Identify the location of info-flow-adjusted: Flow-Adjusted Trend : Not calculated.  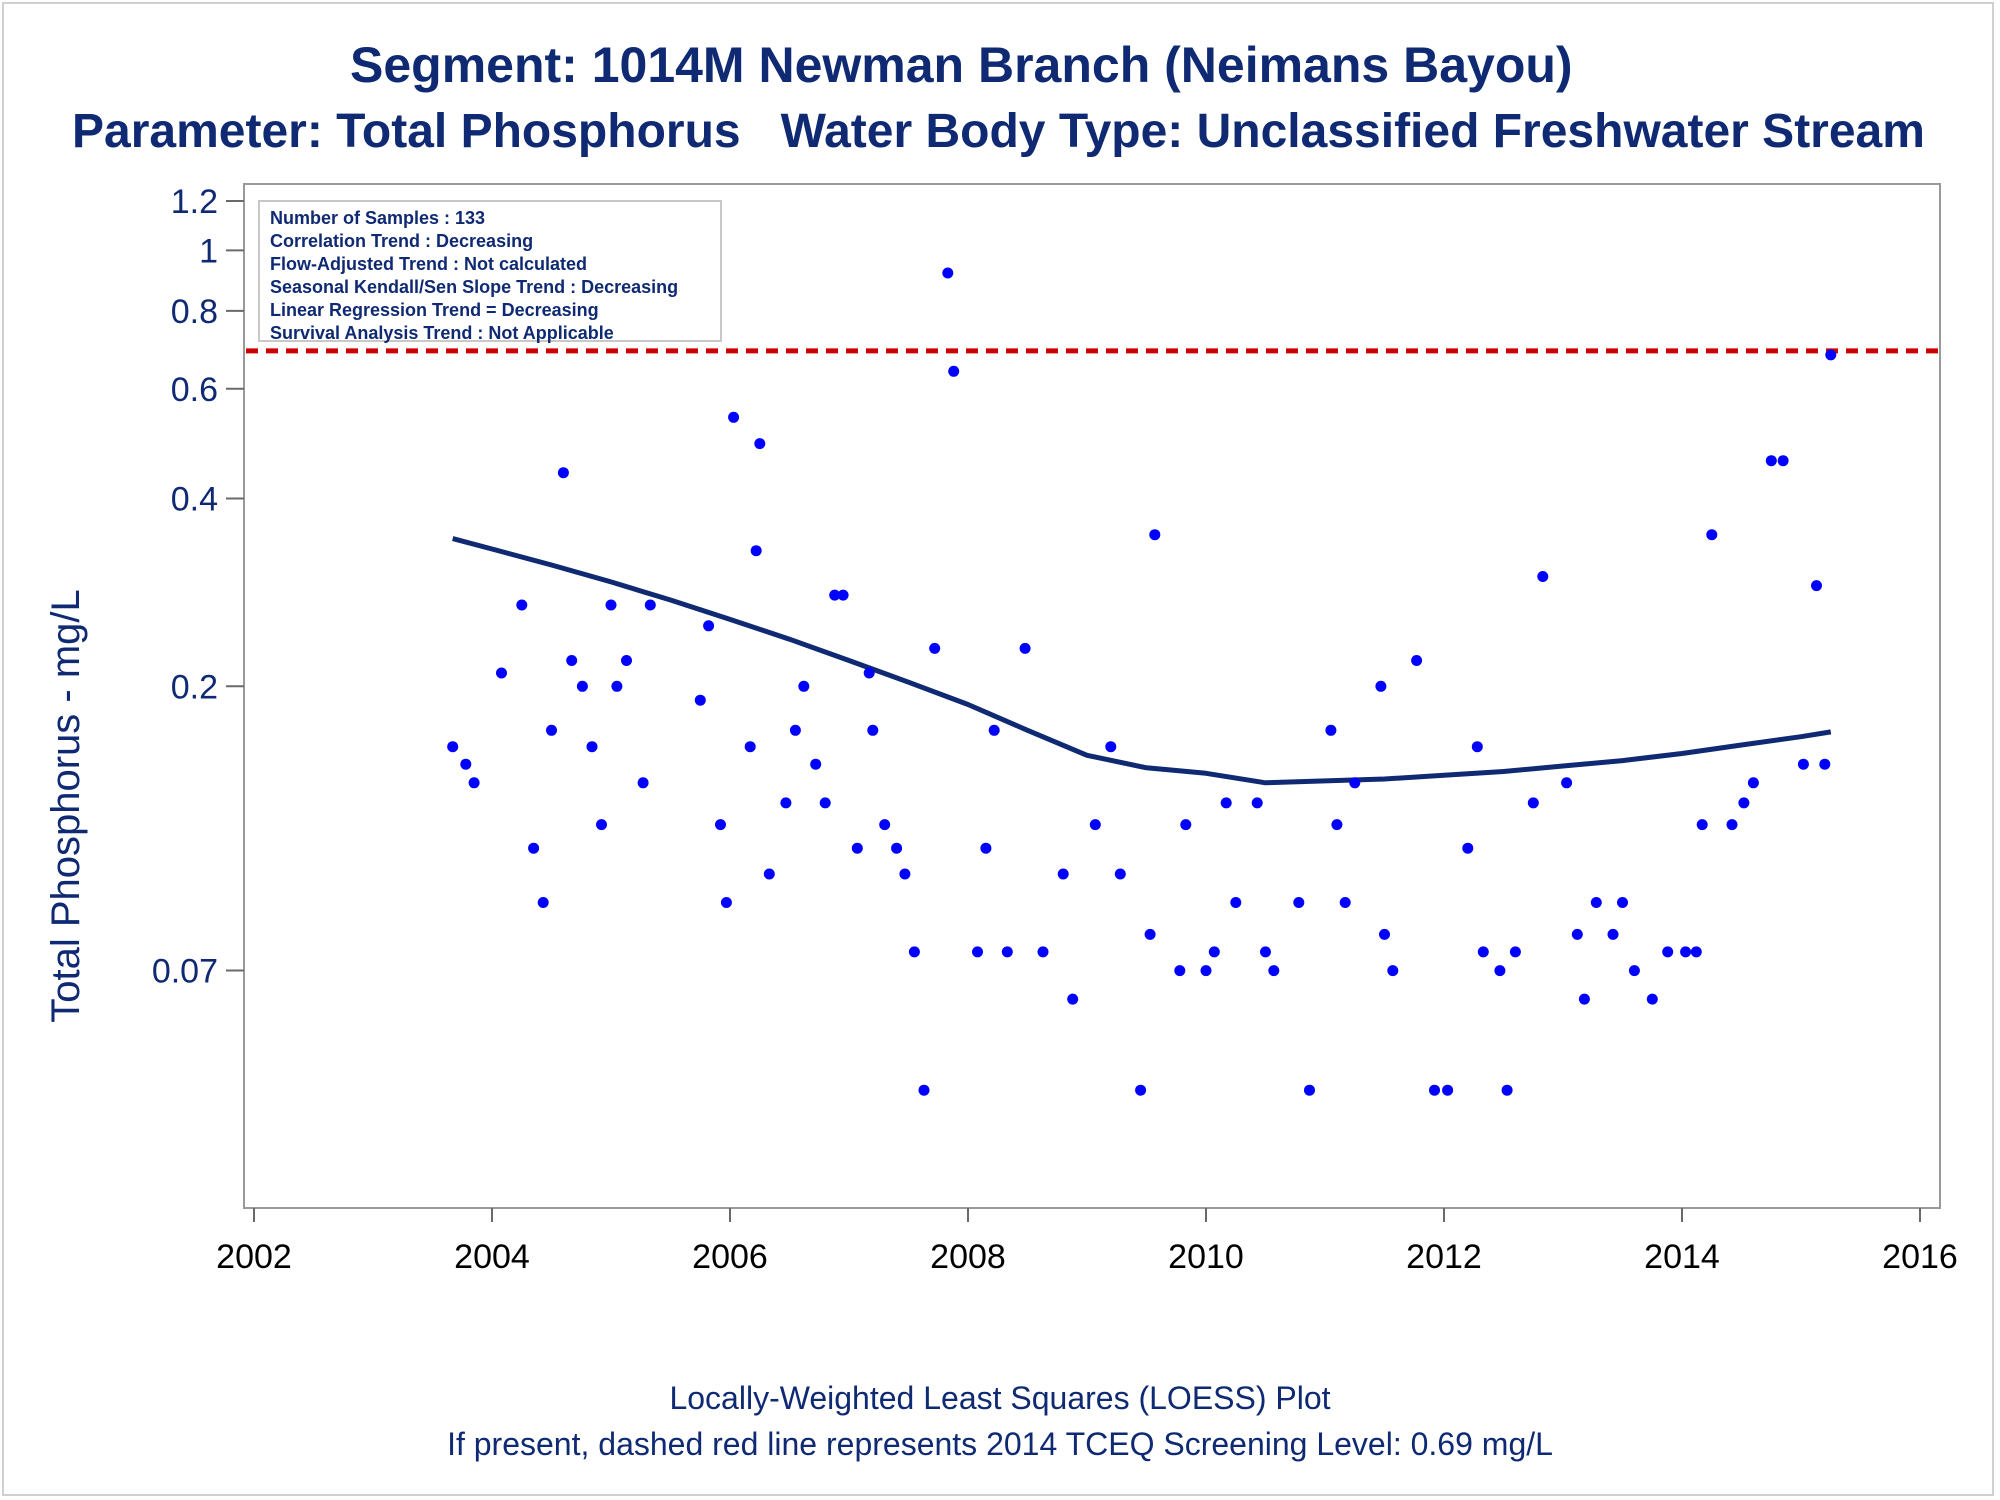
(429, 264).